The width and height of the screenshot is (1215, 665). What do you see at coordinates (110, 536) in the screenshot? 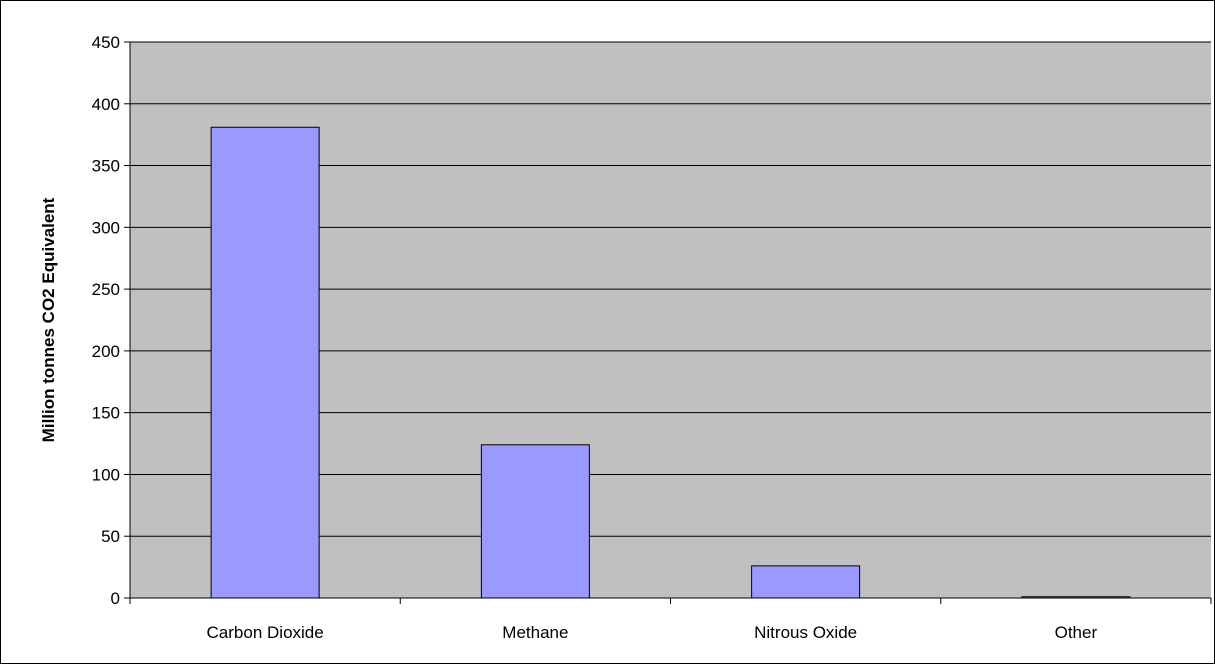
I see `y-tick-label: 50` at bounding box center [110, 536].